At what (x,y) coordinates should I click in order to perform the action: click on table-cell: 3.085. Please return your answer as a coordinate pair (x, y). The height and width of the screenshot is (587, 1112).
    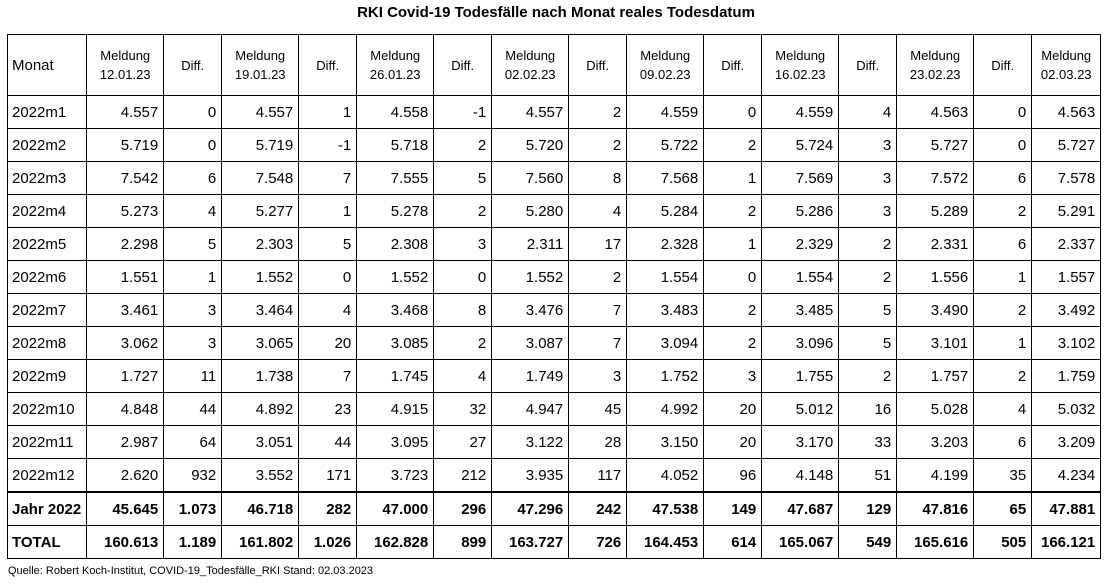
    Looking at the image, I should click on (395, 343).